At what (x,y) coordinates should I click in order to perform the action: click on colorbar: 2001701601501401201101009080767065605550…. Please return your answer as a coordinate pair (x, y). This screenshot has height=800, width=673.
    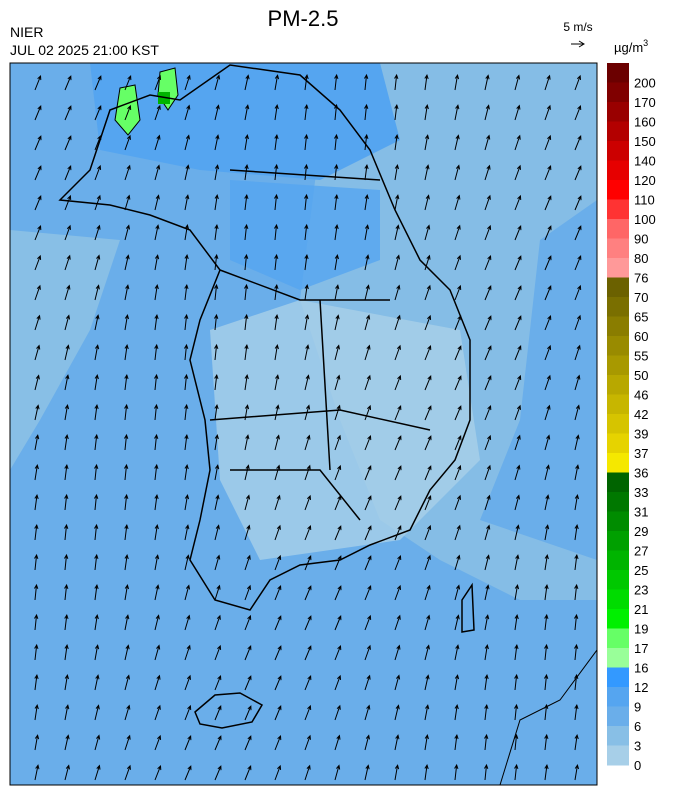
    Looking at the image, I should click on (631, 418).